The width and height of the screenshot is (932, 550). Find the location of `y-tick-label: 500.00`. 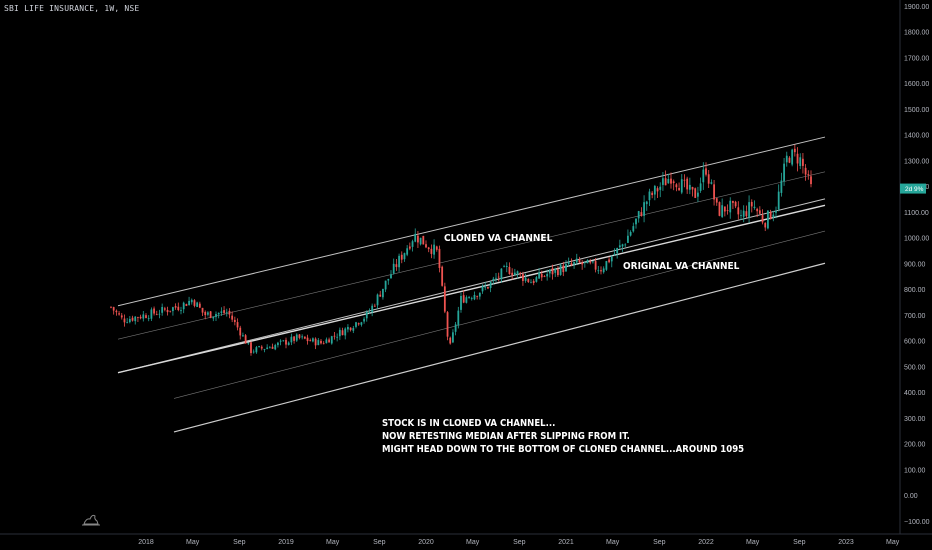

y-tick-label: 500.00 is located at coordinates (915, 367).